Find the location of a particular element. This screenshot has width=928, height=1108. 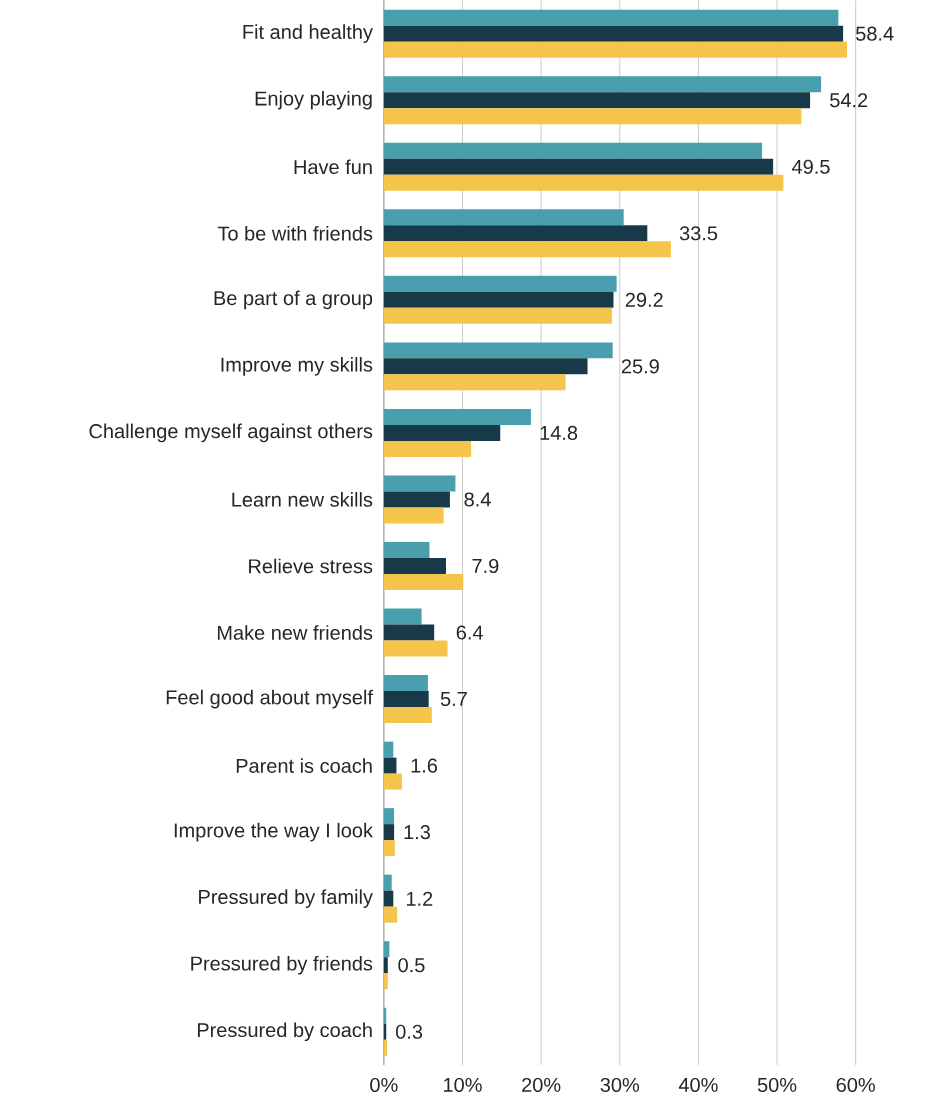

y-tick-label: Fit and healthy is located at coordinates (308, 33).